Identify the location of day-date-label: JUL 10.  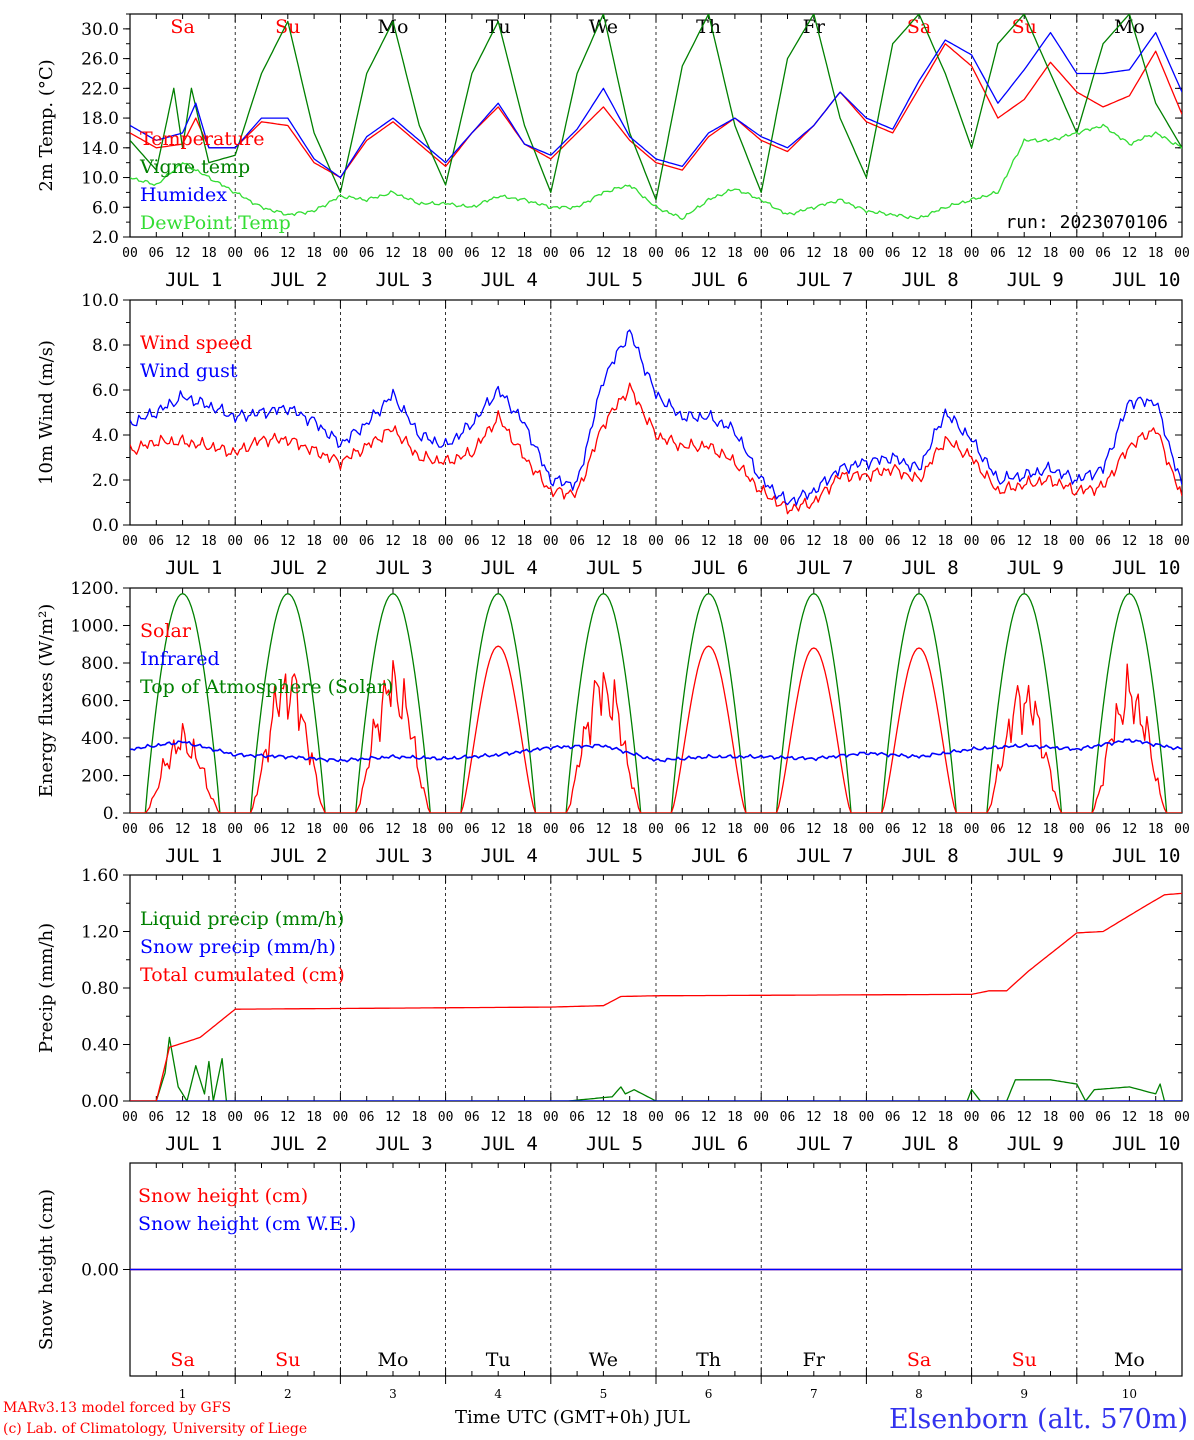
(1146, 280).